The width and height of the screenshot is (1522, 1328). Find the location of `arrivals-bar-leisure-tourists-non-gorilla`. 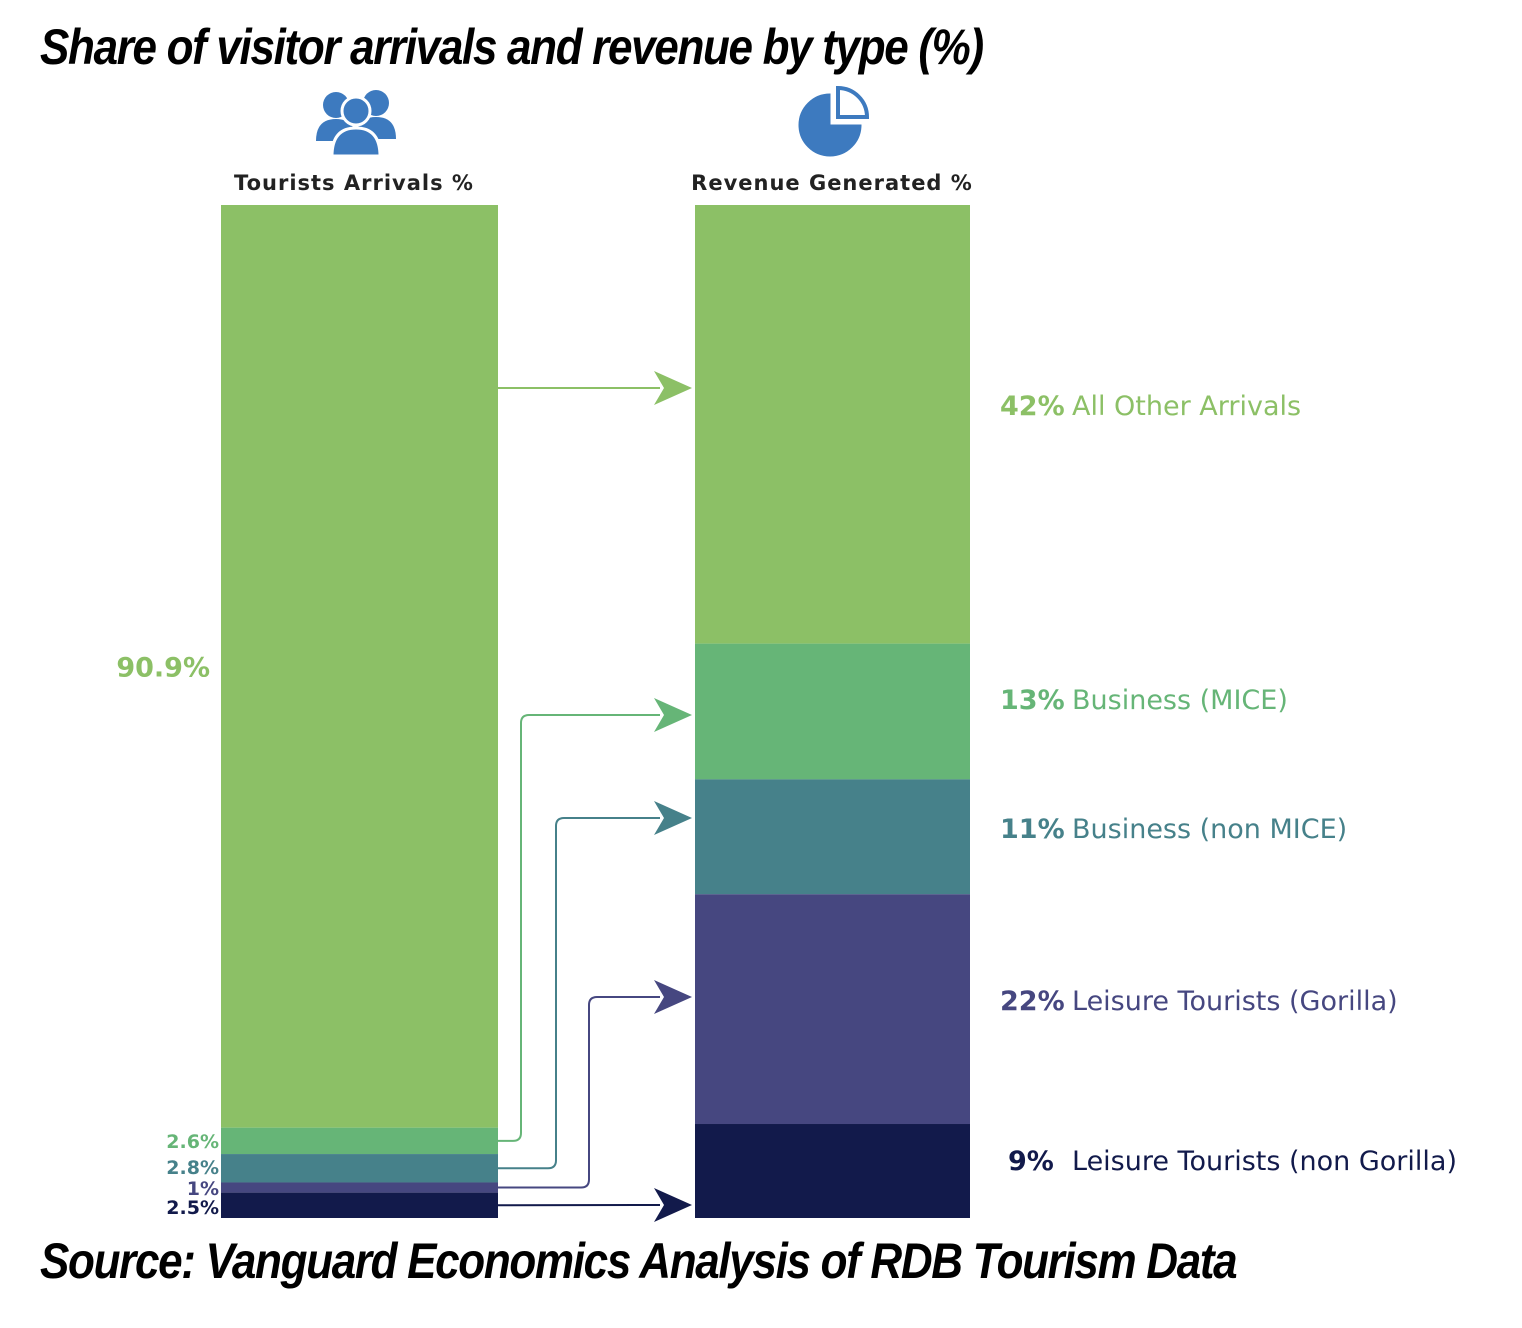

arrivals-bar-leisure-tourists-non-gorilla is located at coordinates (359, 1205).